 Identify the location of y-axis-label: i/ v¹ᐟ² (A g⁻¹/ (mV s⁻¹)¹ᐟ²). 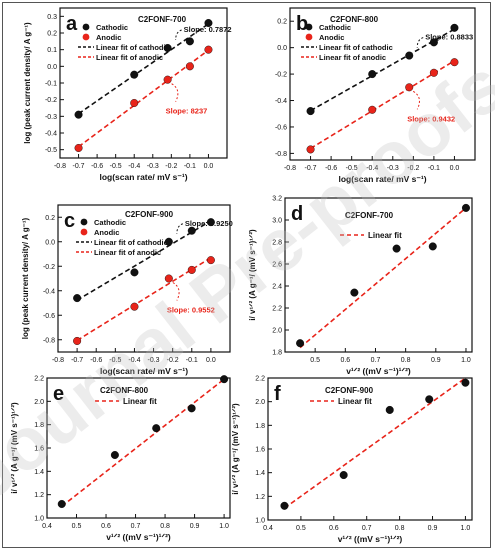
(14, 448).